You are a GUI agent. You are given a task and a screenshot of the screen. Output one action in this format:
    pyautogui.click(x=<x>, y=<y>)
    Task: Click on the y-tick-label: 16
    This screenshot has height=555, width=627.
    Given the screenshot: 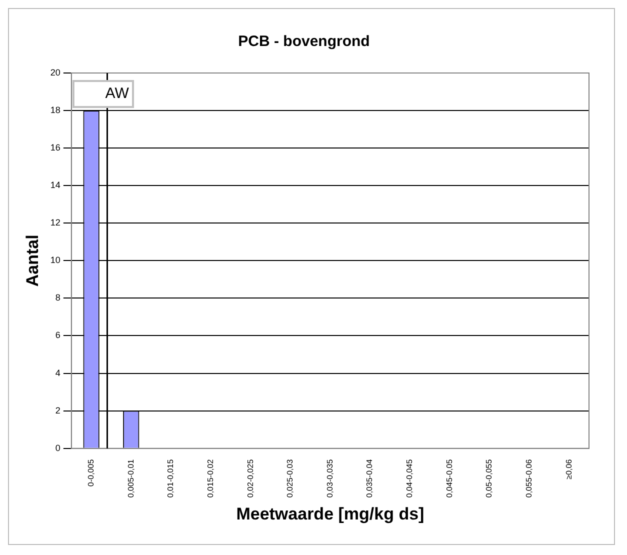 What is the action you would take?
    pyautogui.click(x=55, y=147)
    